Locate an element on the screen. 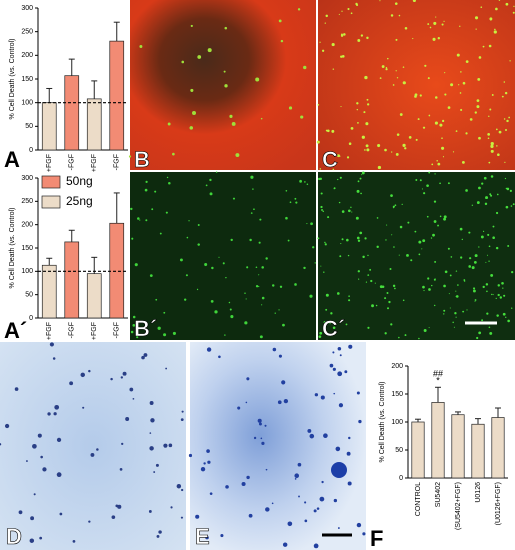  y-tick-label: 200 is located at coordinates (27, 55).